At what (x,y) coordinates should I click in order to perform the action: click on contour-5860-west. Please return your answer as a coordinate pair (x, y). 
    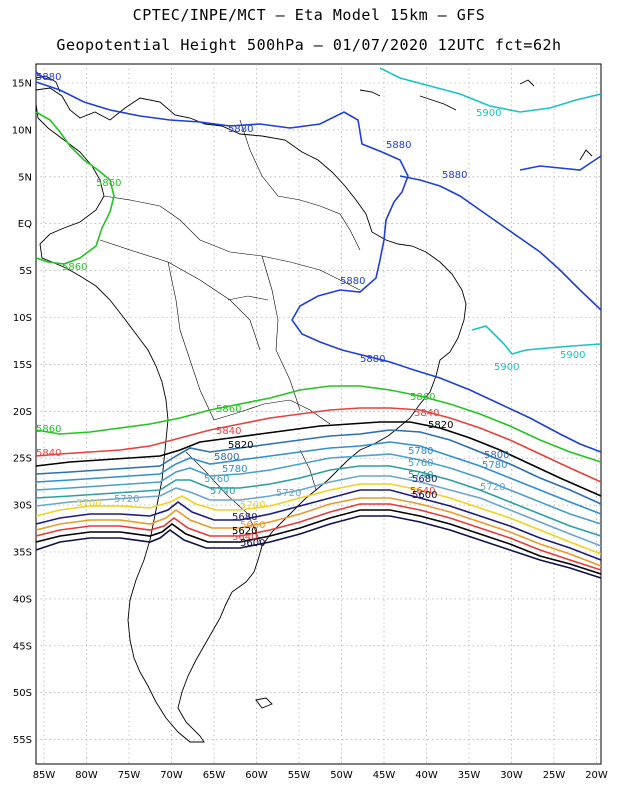
    Looking at the image, I should click on (75, 188).